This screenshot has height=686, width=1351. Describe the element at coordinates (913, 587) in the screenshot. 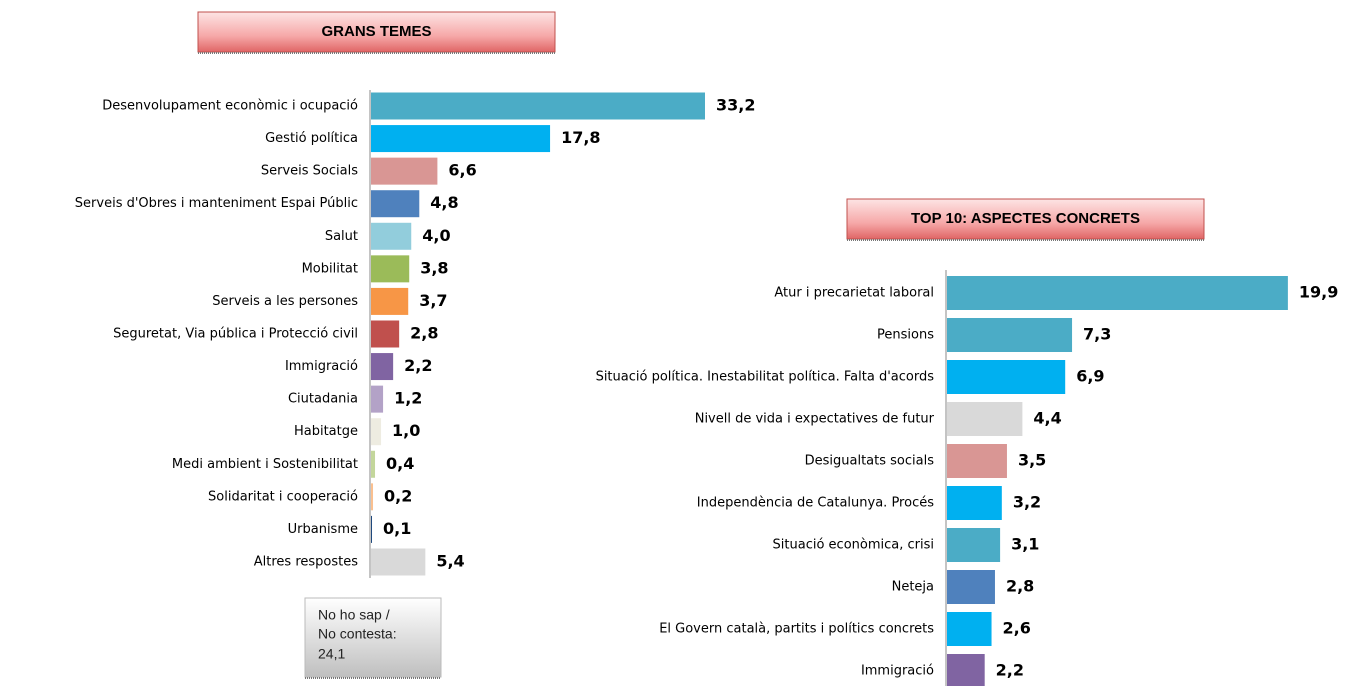

I see `category-label: Neteja` at that location.